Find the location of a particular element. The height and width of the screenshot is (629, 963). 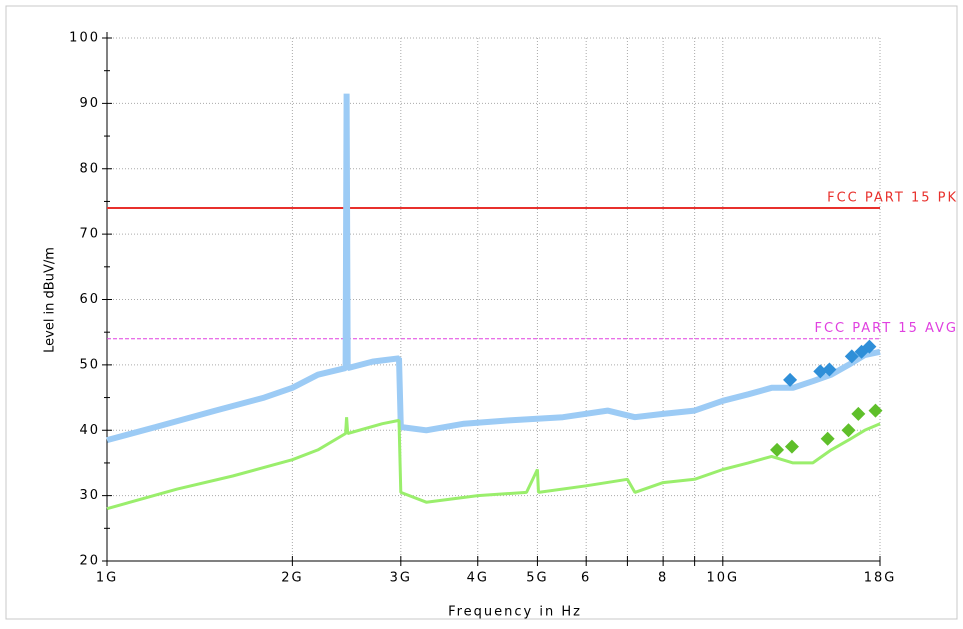

y-tick-label: 30 is located at coordinates (89, 495).